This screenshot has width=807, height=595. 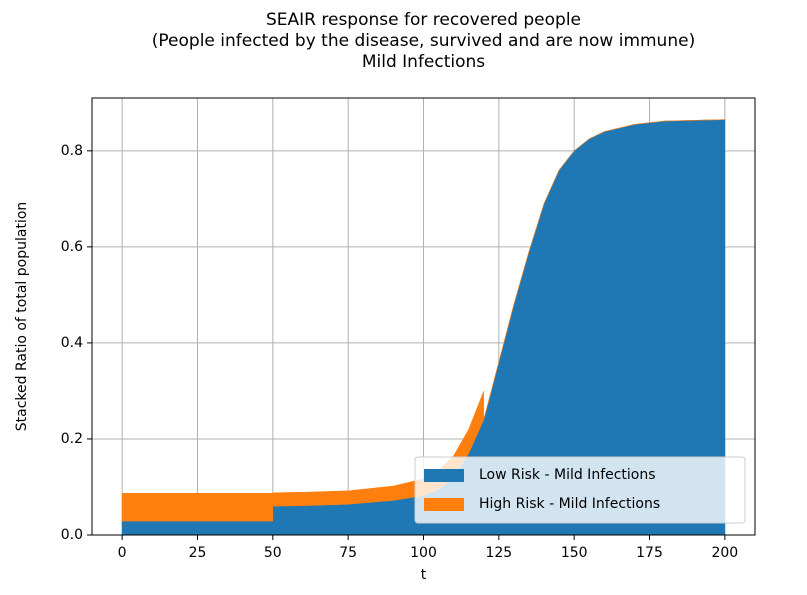 I want to click on chart-title: SEAIR response for recovered people, so click(x=423, y=20).